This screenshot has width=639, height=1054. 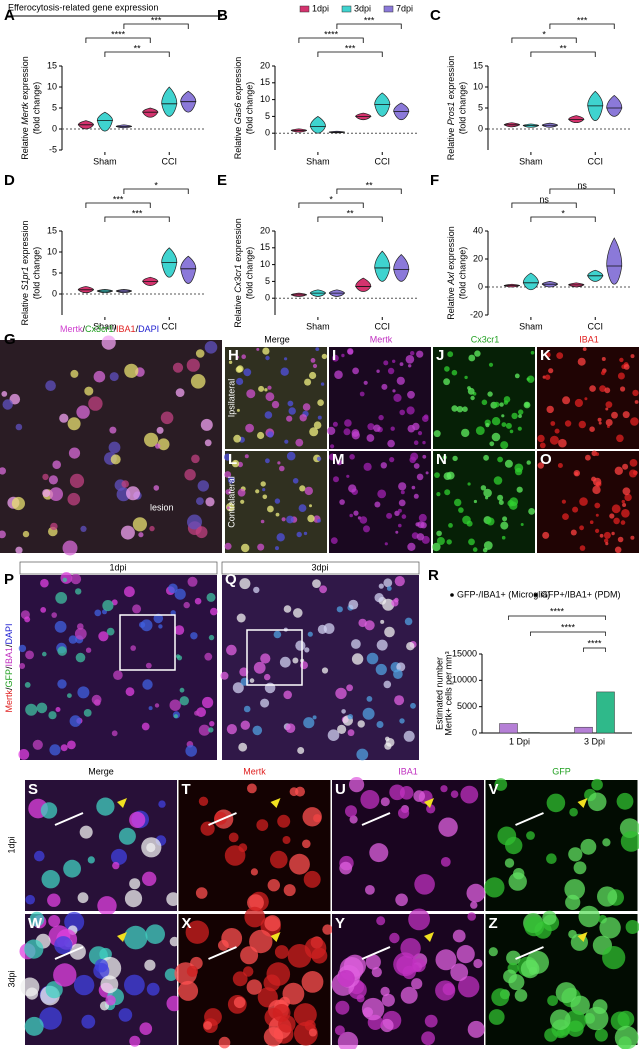 What do you see at coordinates (451, 142) in the screenshot?
I see `y-label-part: Relative` at bounding box center [451, 142].